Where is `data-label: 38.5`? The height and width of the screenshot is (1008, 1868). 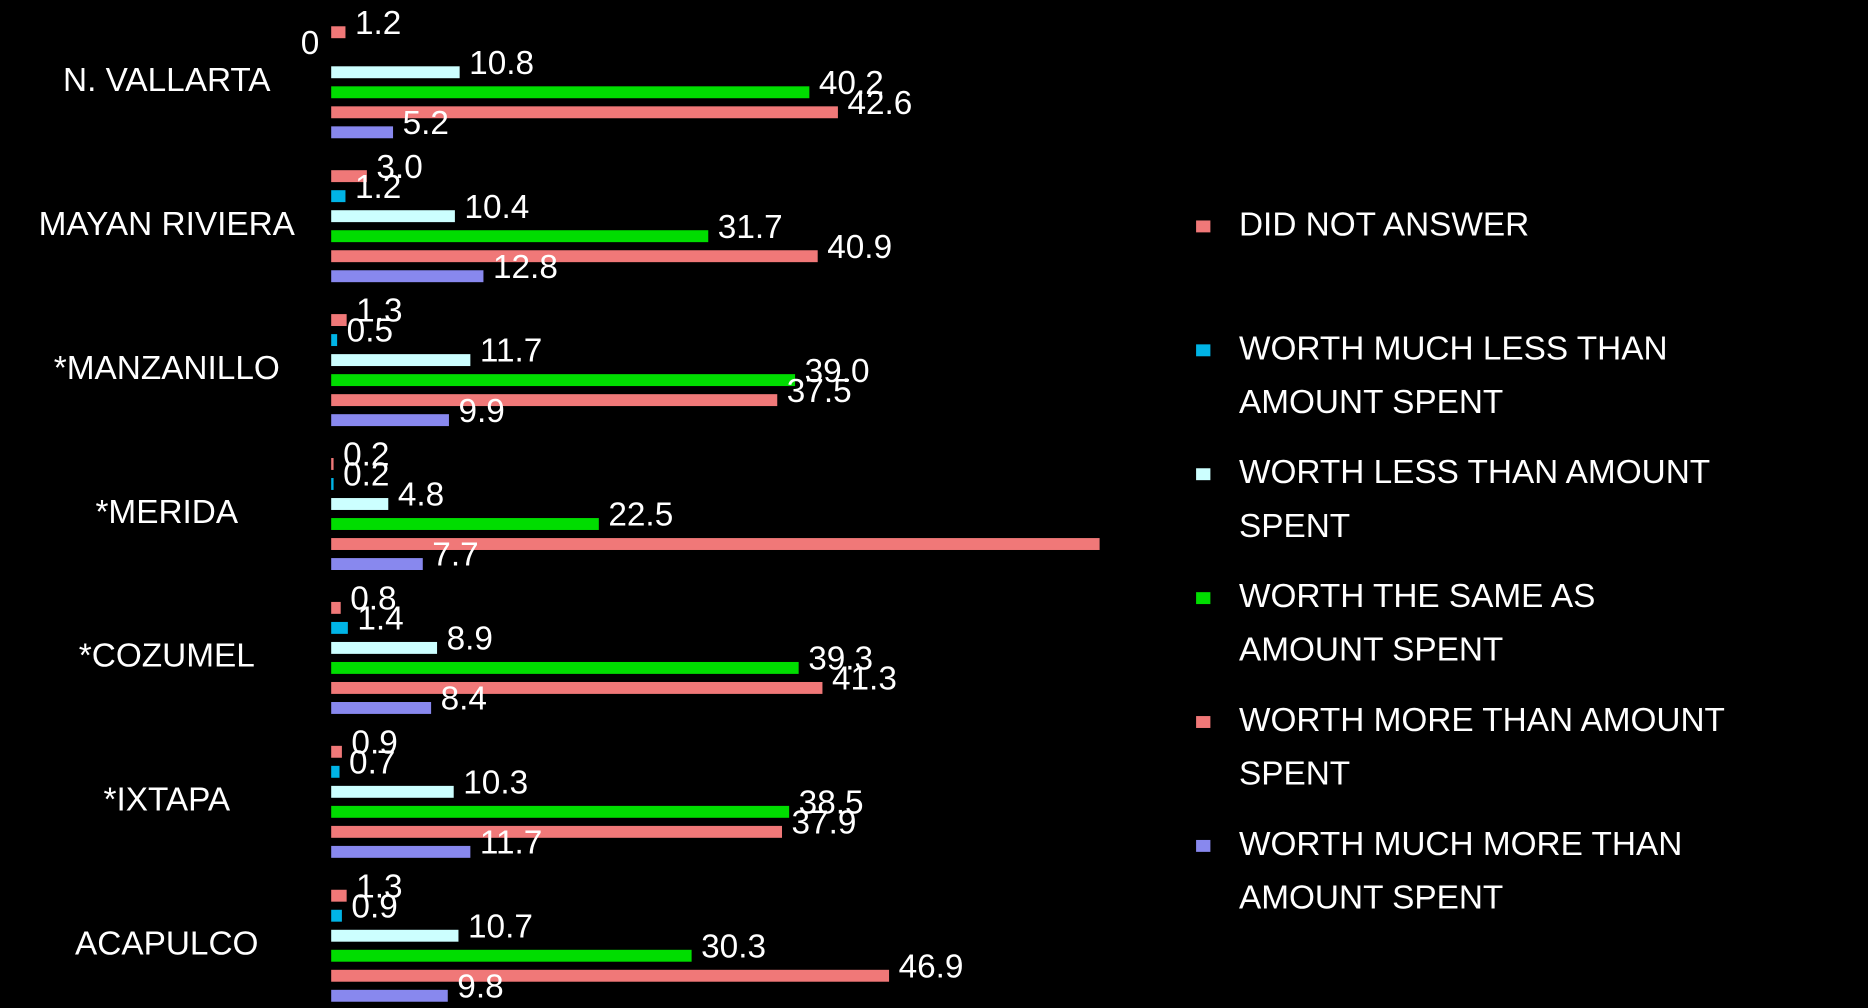 data-label: 38.5 is located at coordinates (831, 803).